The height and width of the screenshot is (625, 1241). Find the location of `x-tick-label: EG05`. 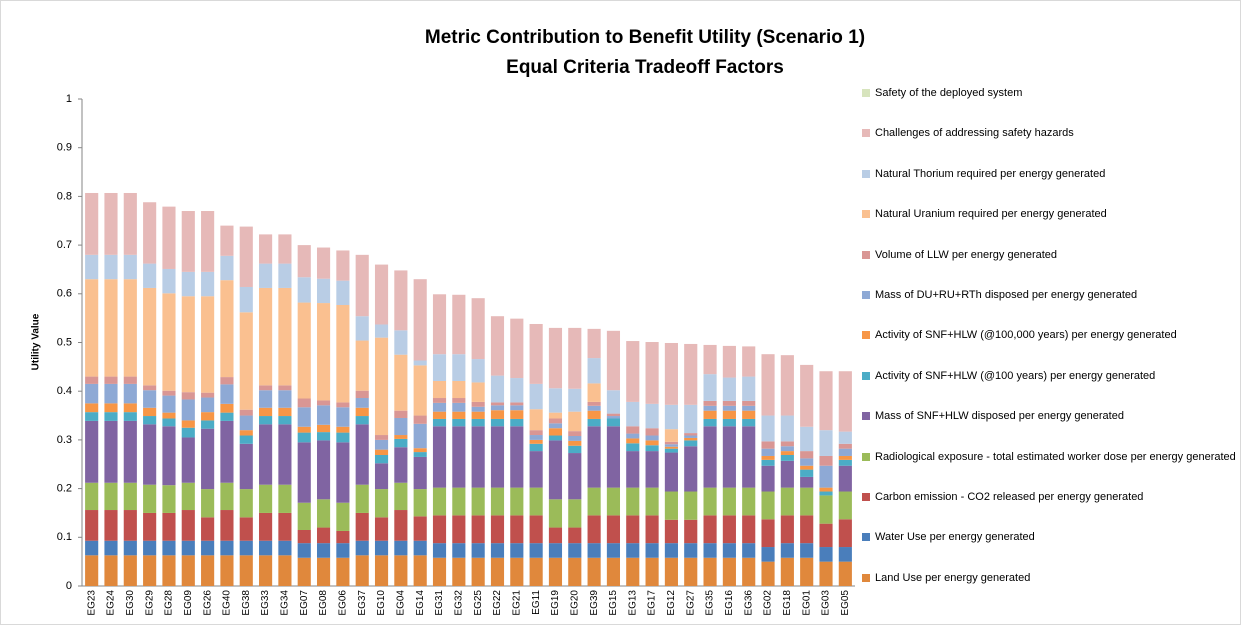

x-tick-label: EG05 is located at coordinates (845, 603).